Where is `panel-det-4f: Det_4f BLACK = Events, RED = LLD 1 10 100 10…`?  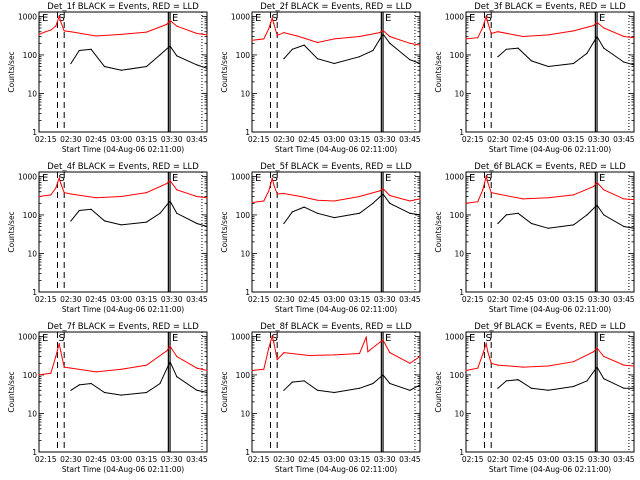
panel-det-4f: Det_4f BLACK = Events, RED = LLD 1 10 100 10… is located at coordinates (107, 238).